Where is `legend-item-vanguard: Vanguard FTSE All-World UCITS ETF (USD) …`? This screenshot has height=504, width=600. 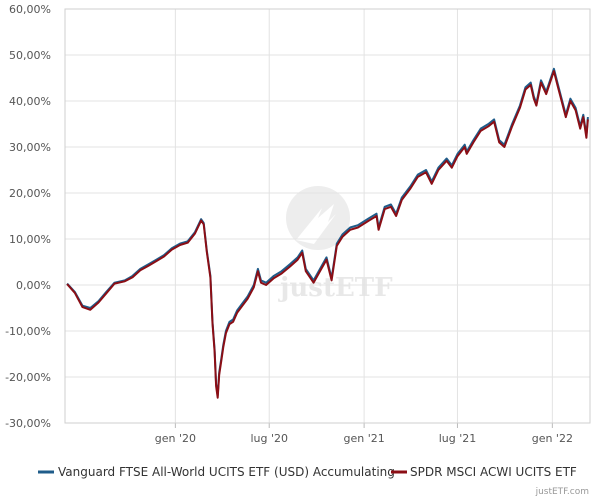 legend-item-vanguard: Vanguard FTSE All-World UCITS ETF (USD) … is located at coordinates (216, 472).